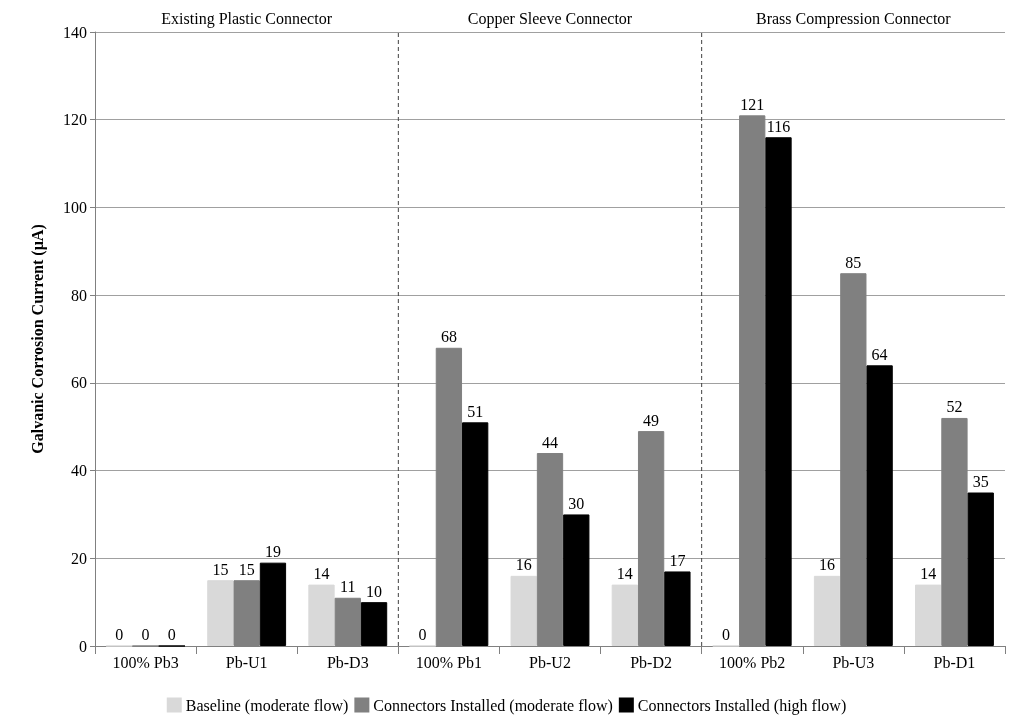  I want to click on x-tick-label: 100% Pb2, so click(752, 662).